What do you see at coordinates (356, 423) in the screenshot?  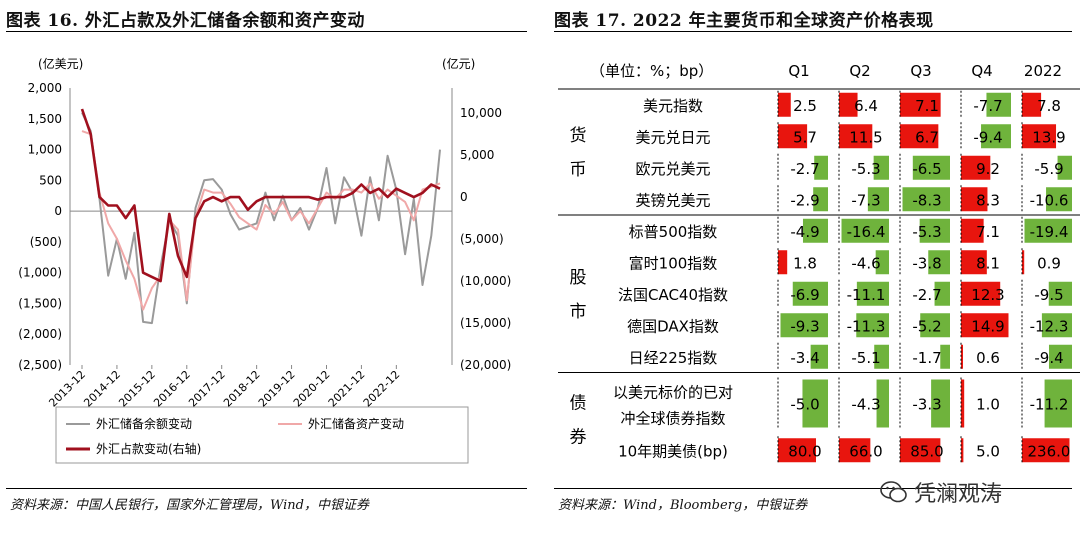 I see `legend-label: 外汇储备资产变动` at bounding box center [356, 423].